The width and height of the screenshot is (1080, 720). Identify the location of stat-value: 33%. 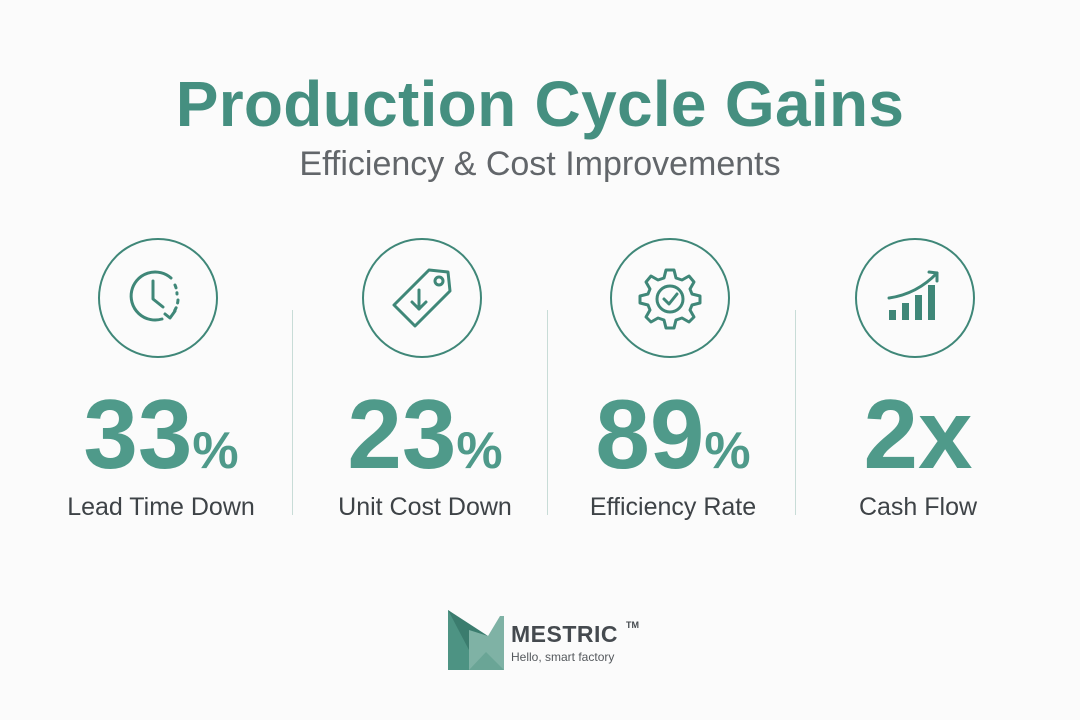
(161, 434).